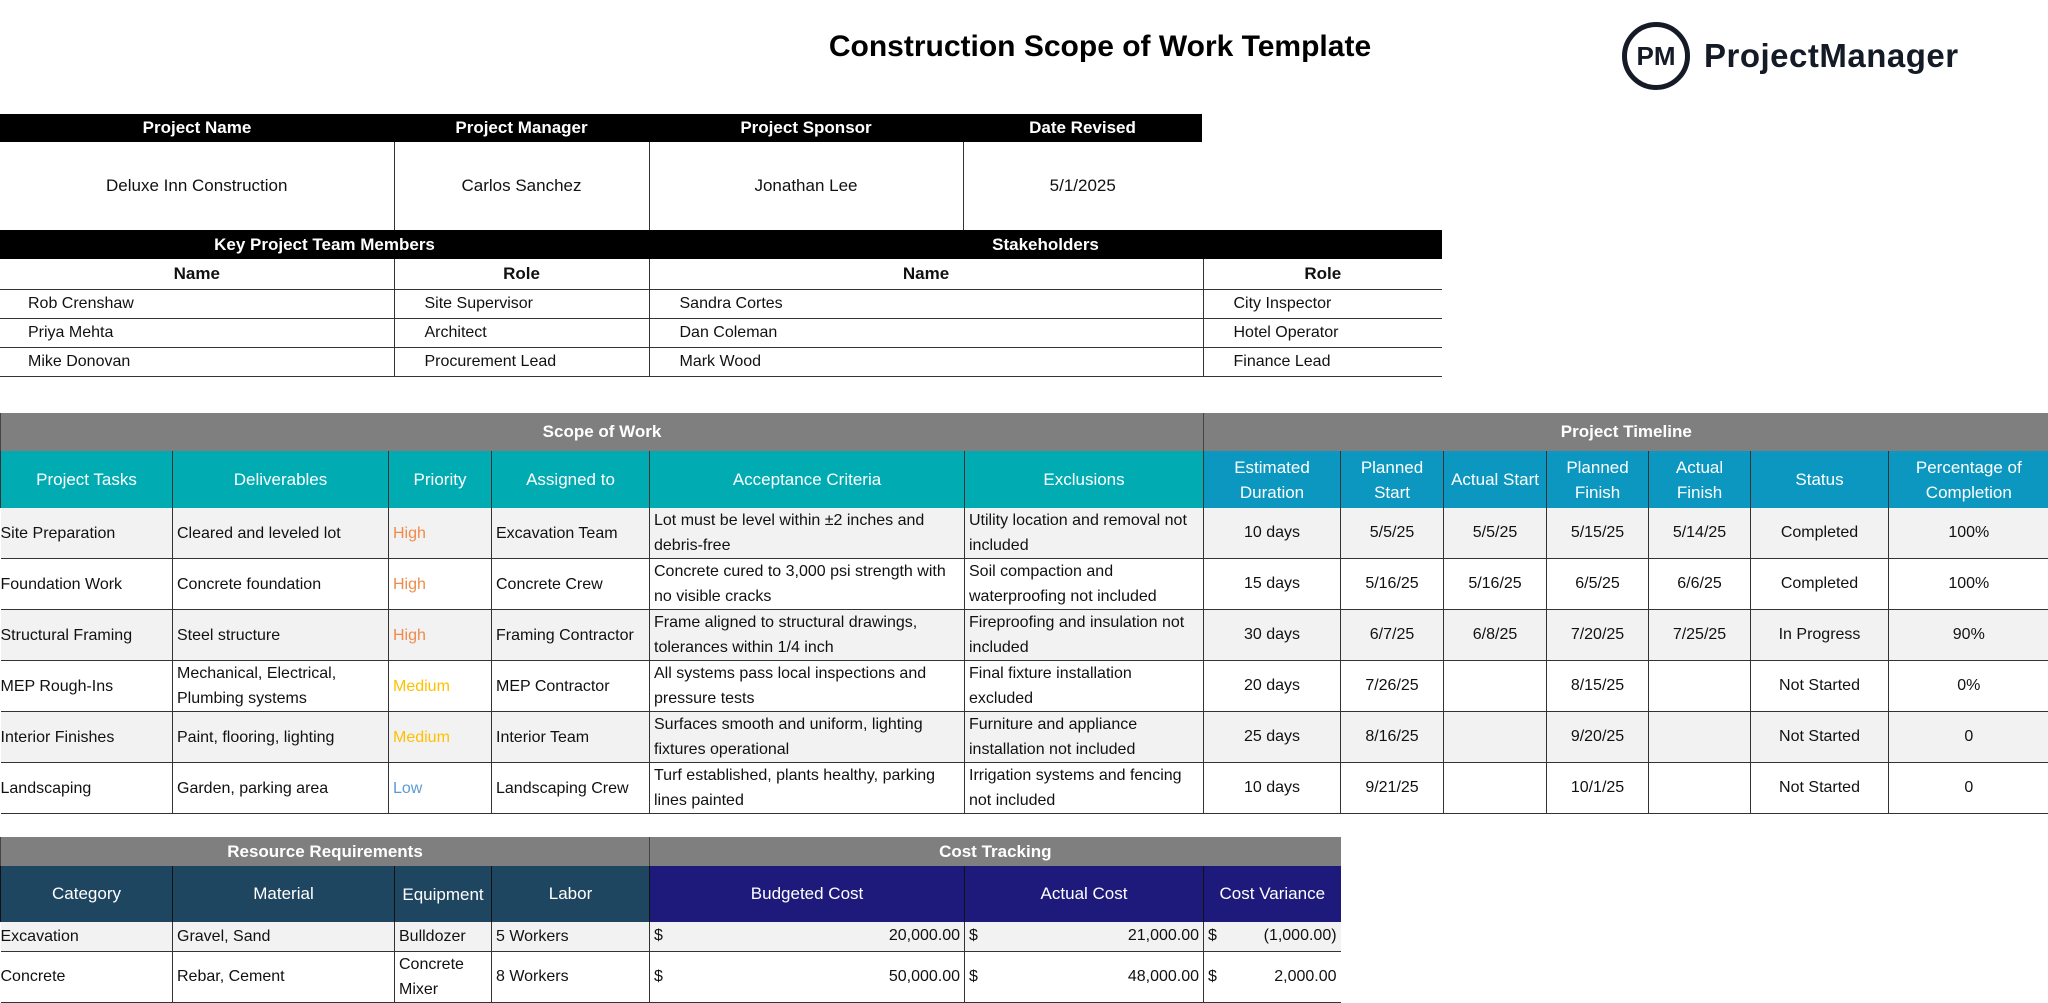  Describe the element at coordinates (1790, 56) in the screenshot. I see `projectmanager-logo: PM ProjectManager` at that location.